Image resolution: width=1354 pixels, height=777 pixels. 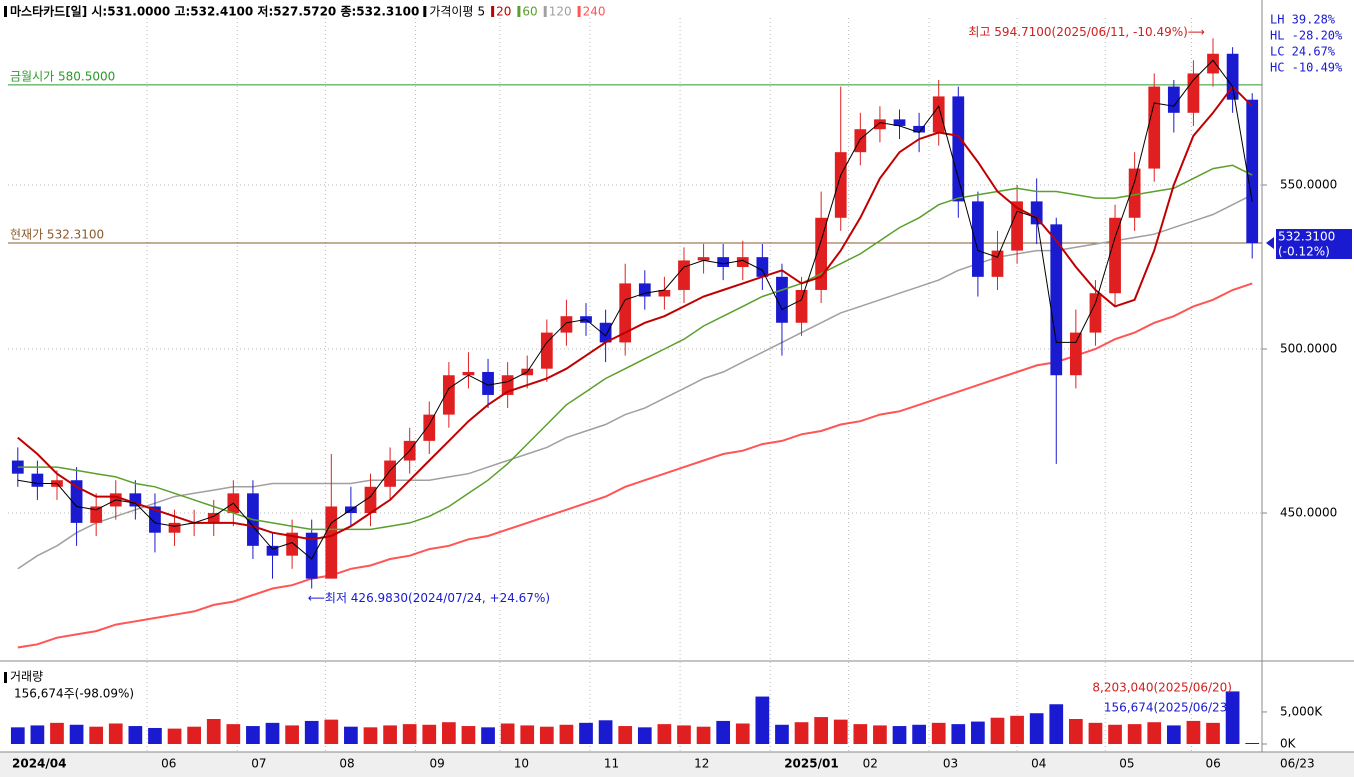 What do you see at coordinates (1308, 349) in the screenshot?
I see `y-tick-label: 500.0000` at bounding box center [1308, 349].